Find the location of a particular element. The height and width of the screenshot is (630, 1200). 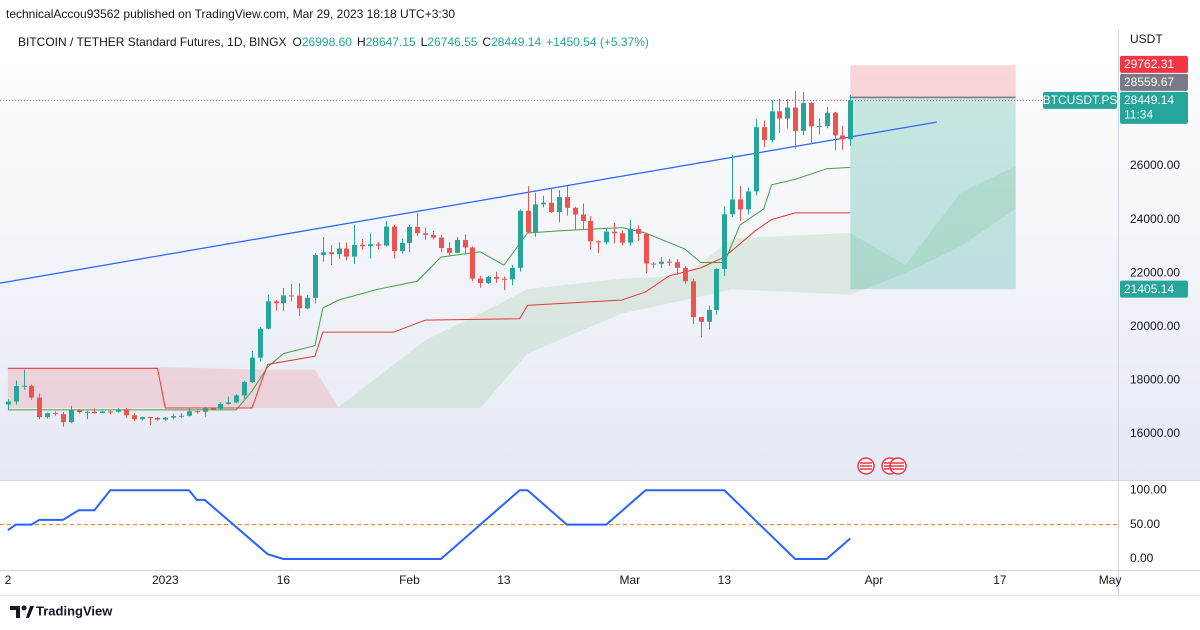

countdown: 11:34 is located at coordinates (1138, 115).